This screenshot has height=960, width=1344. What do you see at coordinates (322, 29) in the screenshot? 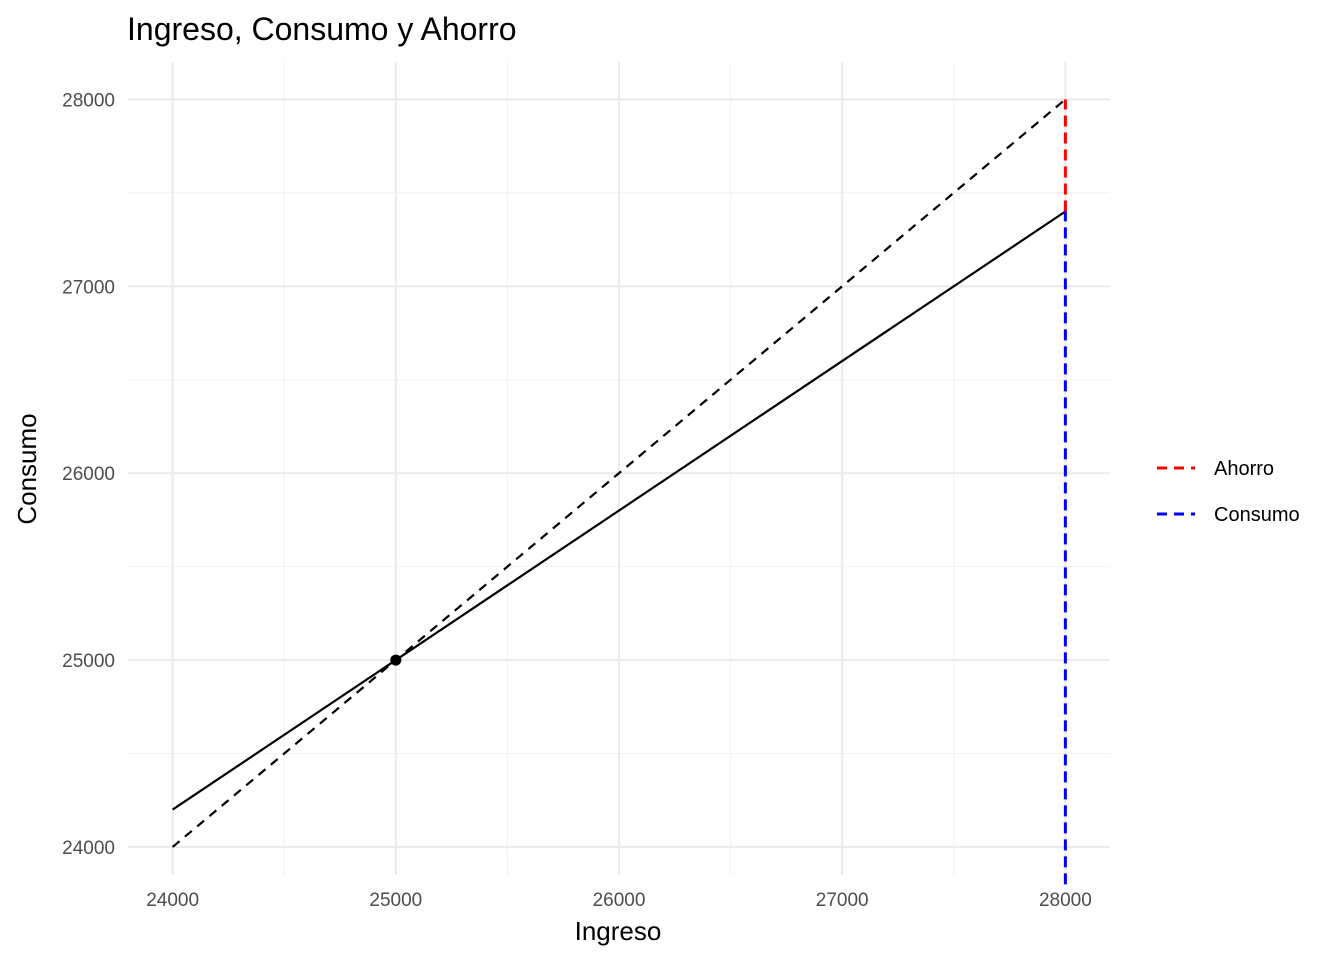
I see `chart-title: Ingreso, Consumo y Ahorro` at bounding box center [322, 29].